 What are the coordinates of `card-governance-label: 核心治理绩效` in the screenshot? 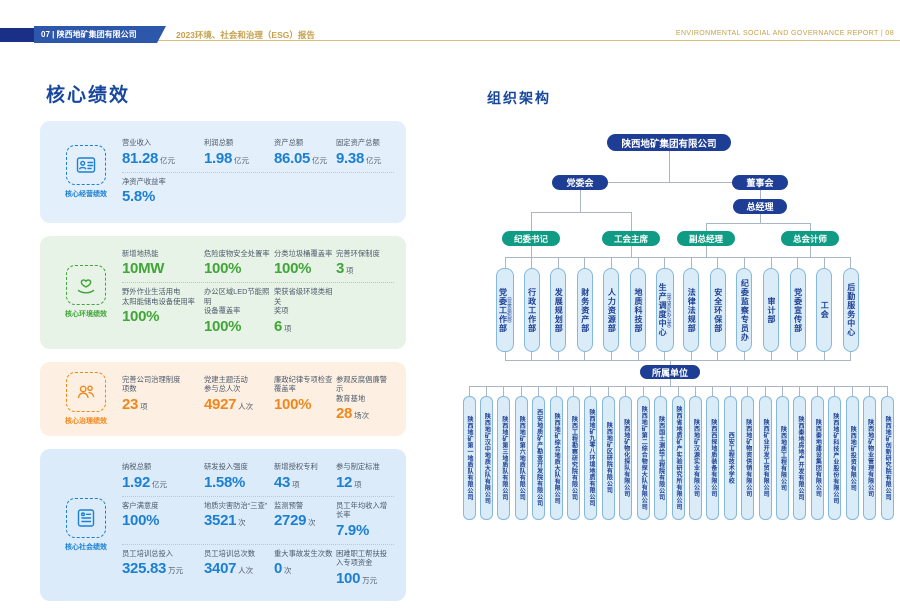 It's located at (86, 422).